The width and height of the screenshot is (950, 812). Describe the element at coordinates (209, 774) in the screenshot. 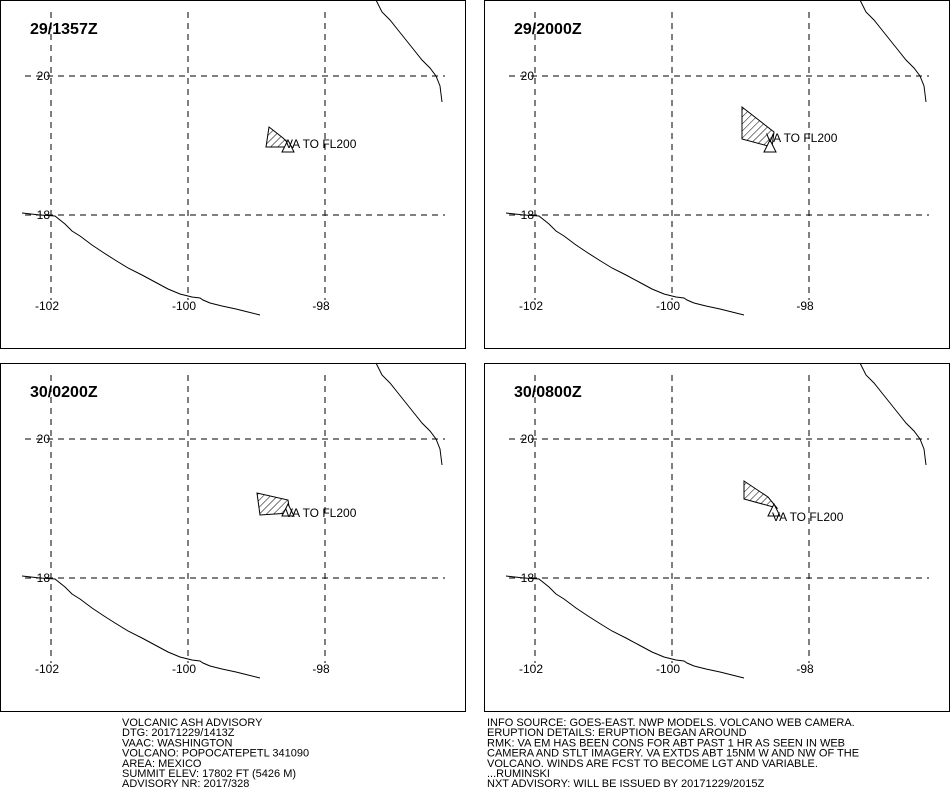

I see `advisory-text: SUMMIT ELEV: 17802 FT (5426 M)` at that location.